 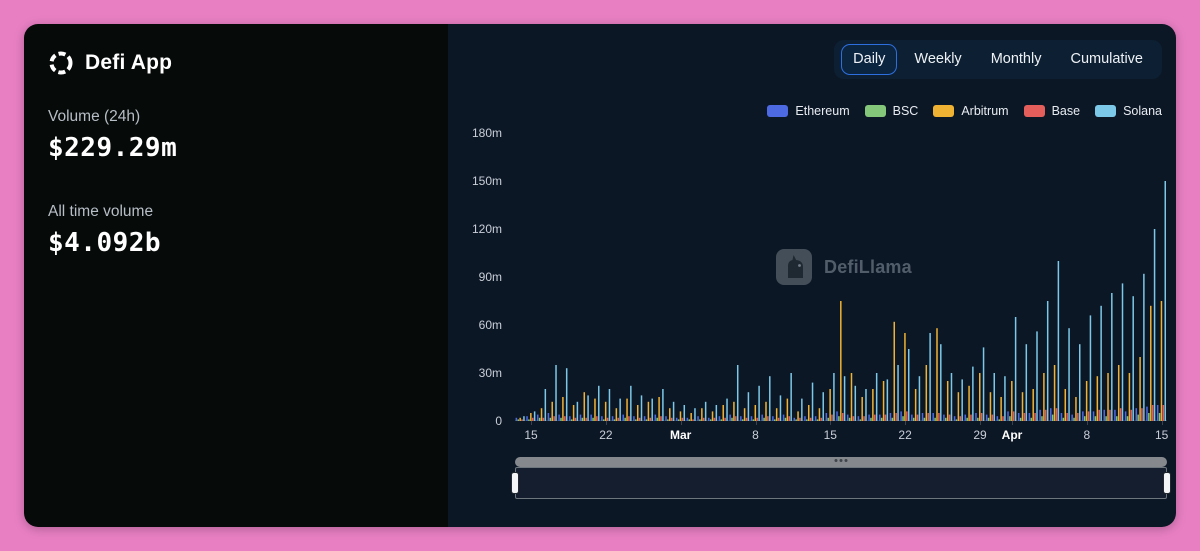 What do you see at coordinates (875, 111) in the screenshot?
I see `bsc-swatch-icon` at bounding box center [875, 111].